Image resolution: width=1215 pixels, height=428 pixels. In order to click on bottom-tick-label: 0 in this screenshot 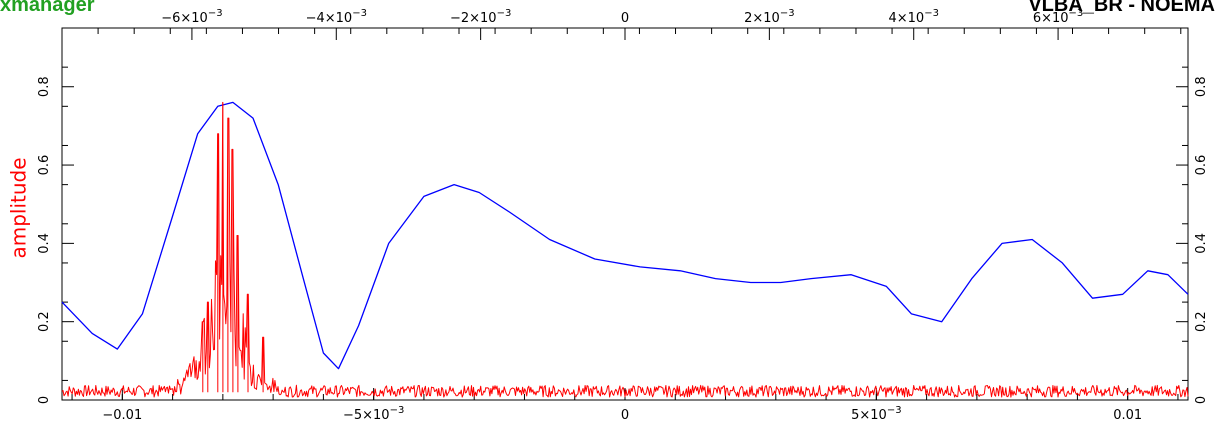, I will do `click(625, 415)`.